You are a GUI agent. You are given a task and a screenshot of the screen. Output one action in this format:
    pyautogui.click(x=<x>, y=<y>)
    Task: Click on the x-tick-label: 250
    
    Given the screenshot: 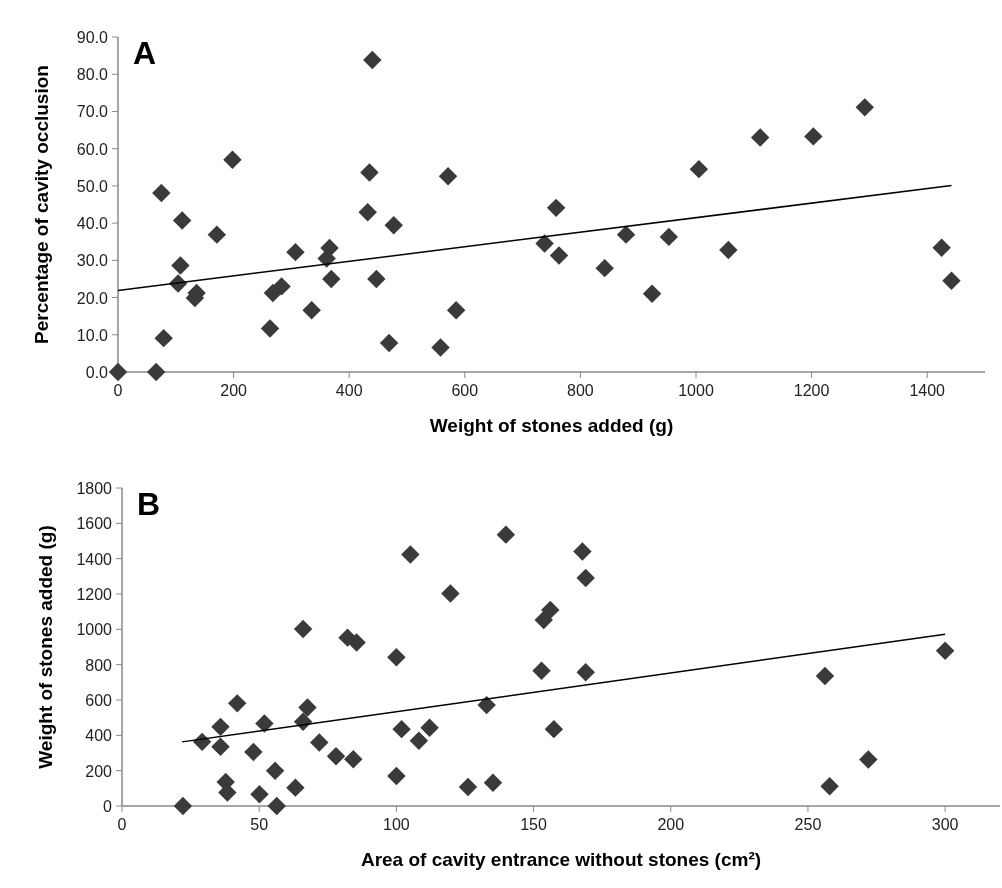 What is the action you would take?
    pyautogui.click(x=808, y=824)
    